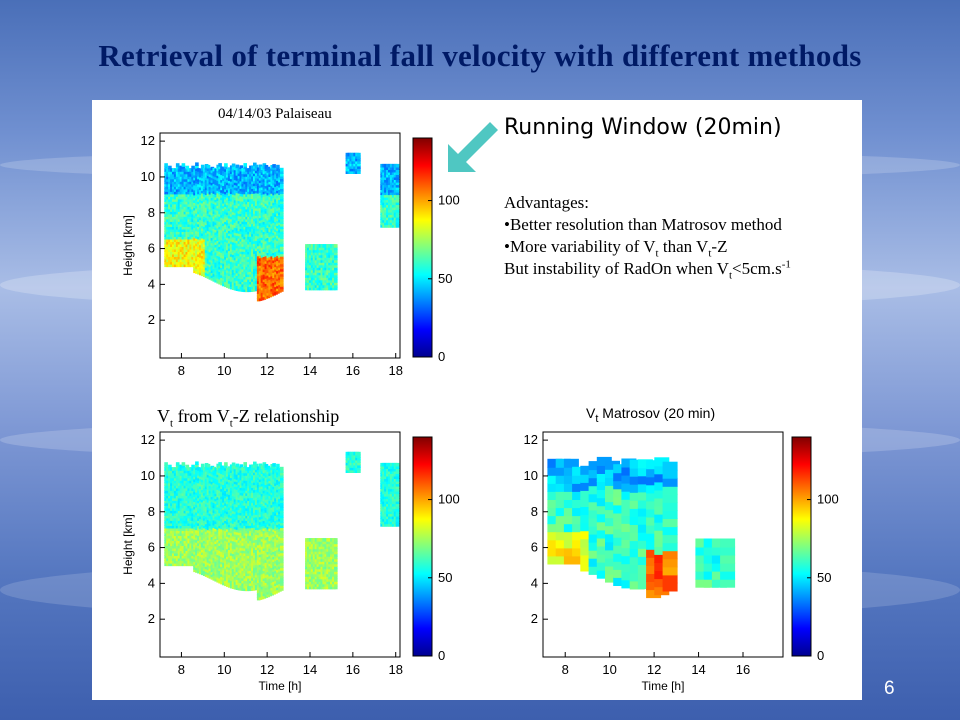 The width and height of the screenshot is (960, 720). Describe the element at coordinates (248, 418) in the screenshot. I see `vt-z-title: Vt from Vt-Z relationship` at that location.